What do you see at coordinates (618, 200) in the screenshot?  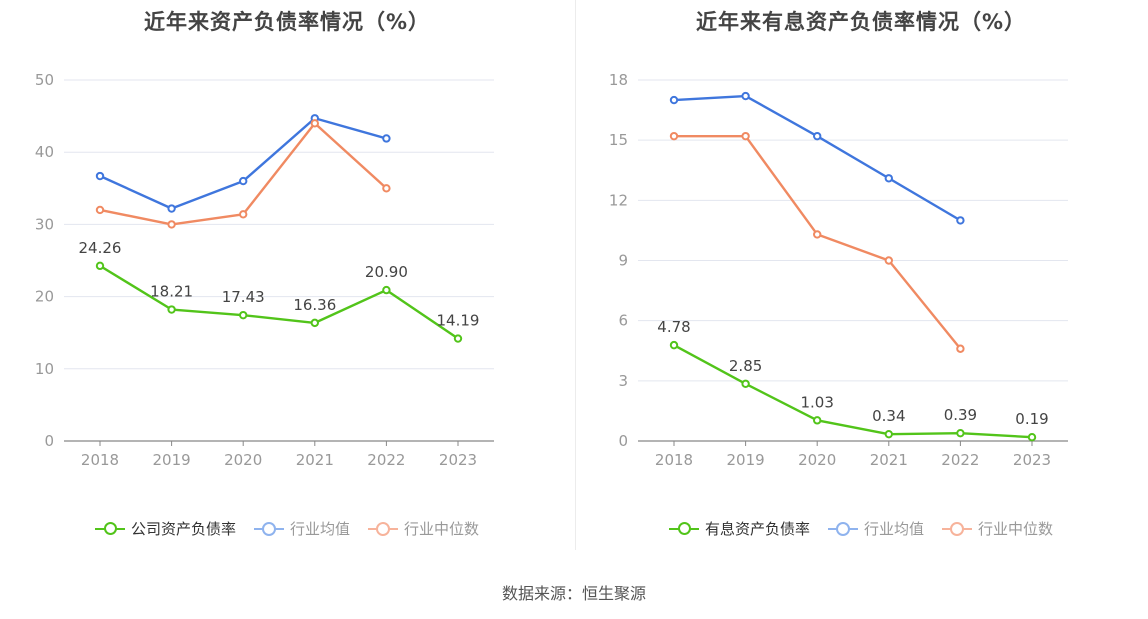 I see `y-tick-label: 12` at bounding box center [618, 200].